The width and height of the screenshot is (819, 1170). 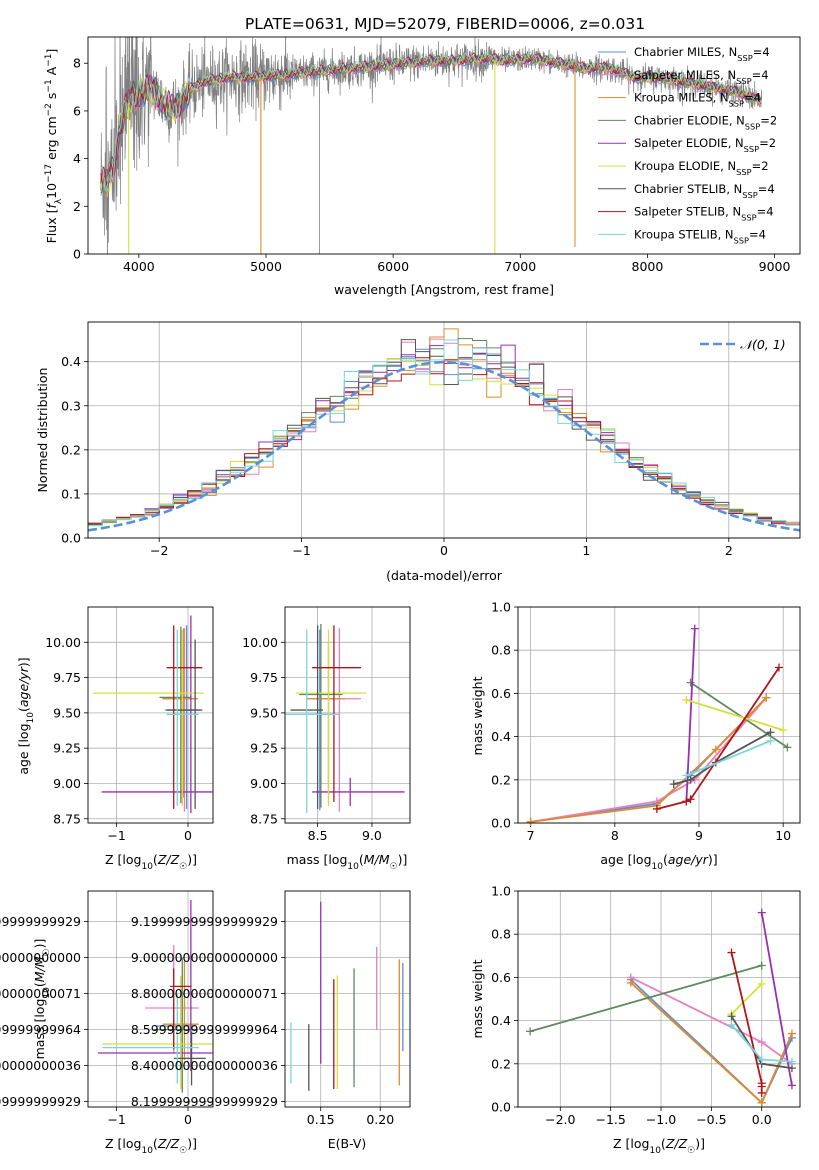 I want to click on mass-vs-z-ylabel: mass [log10(M/M☉)], so click(x=42, y=999).